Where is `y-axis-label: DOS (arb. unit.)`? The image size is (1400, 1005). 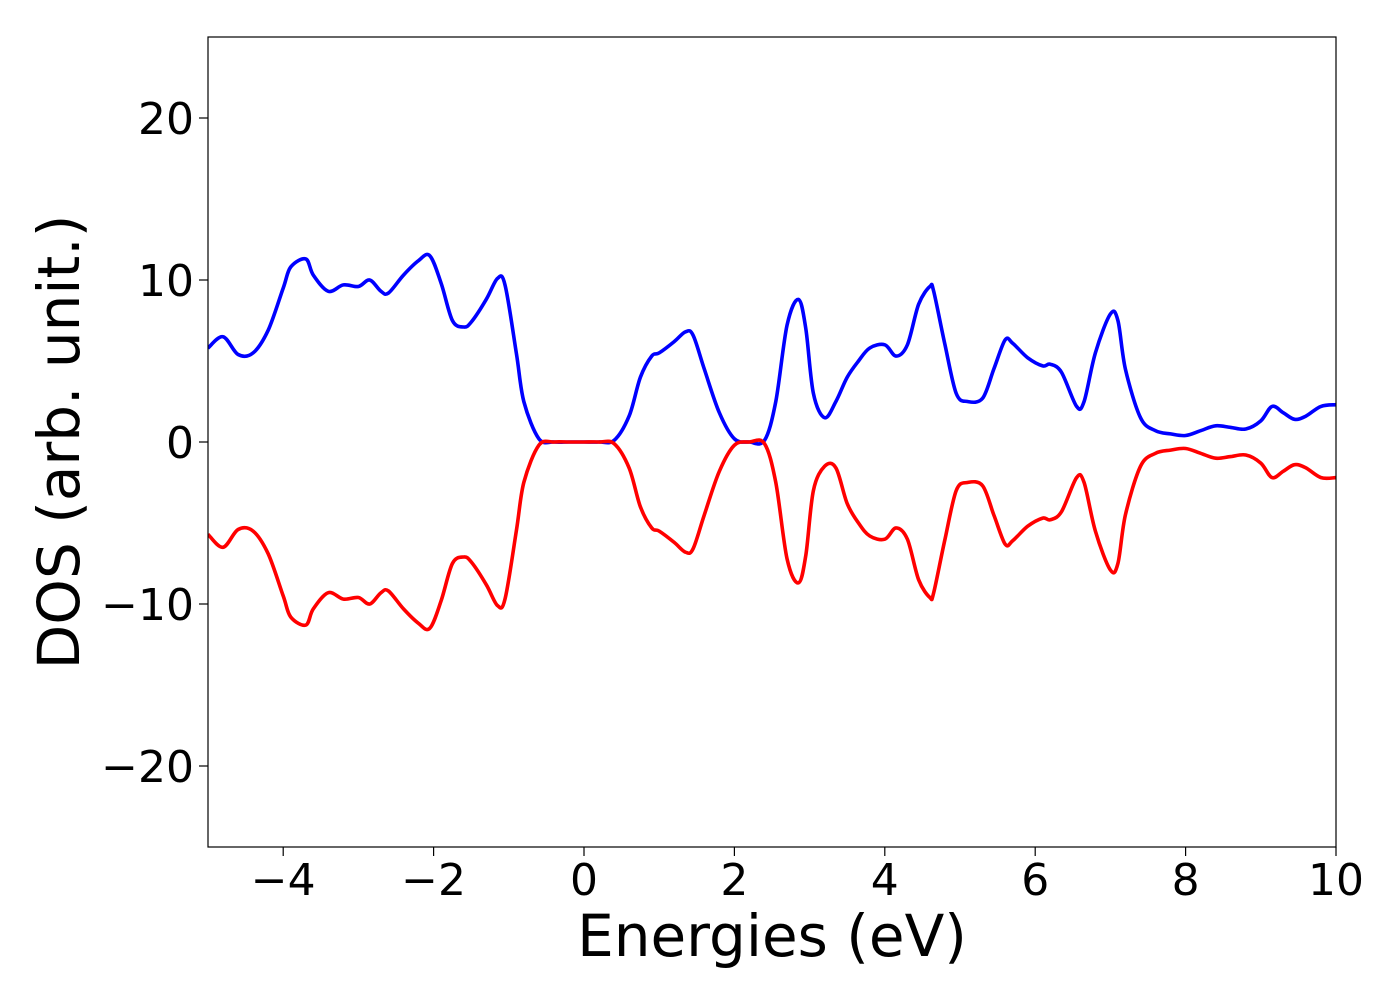 y-axis-label: DOS (arb. unit.) is located at coordinates (59, 442).